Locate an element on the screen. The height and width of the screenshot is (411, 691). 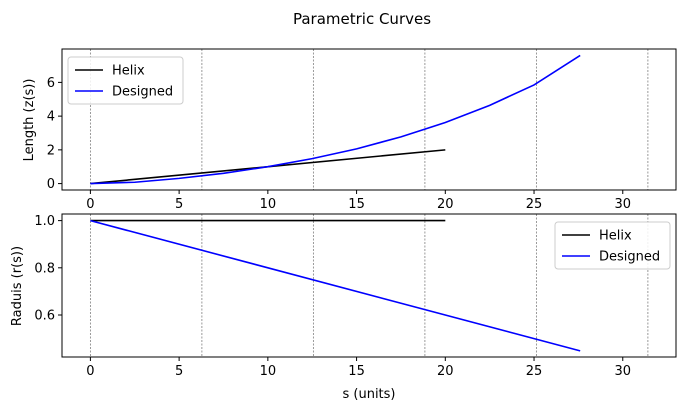
bottom-plot-yticks: 0.6 0.8 1.0 is located at coordinates (48, 268).